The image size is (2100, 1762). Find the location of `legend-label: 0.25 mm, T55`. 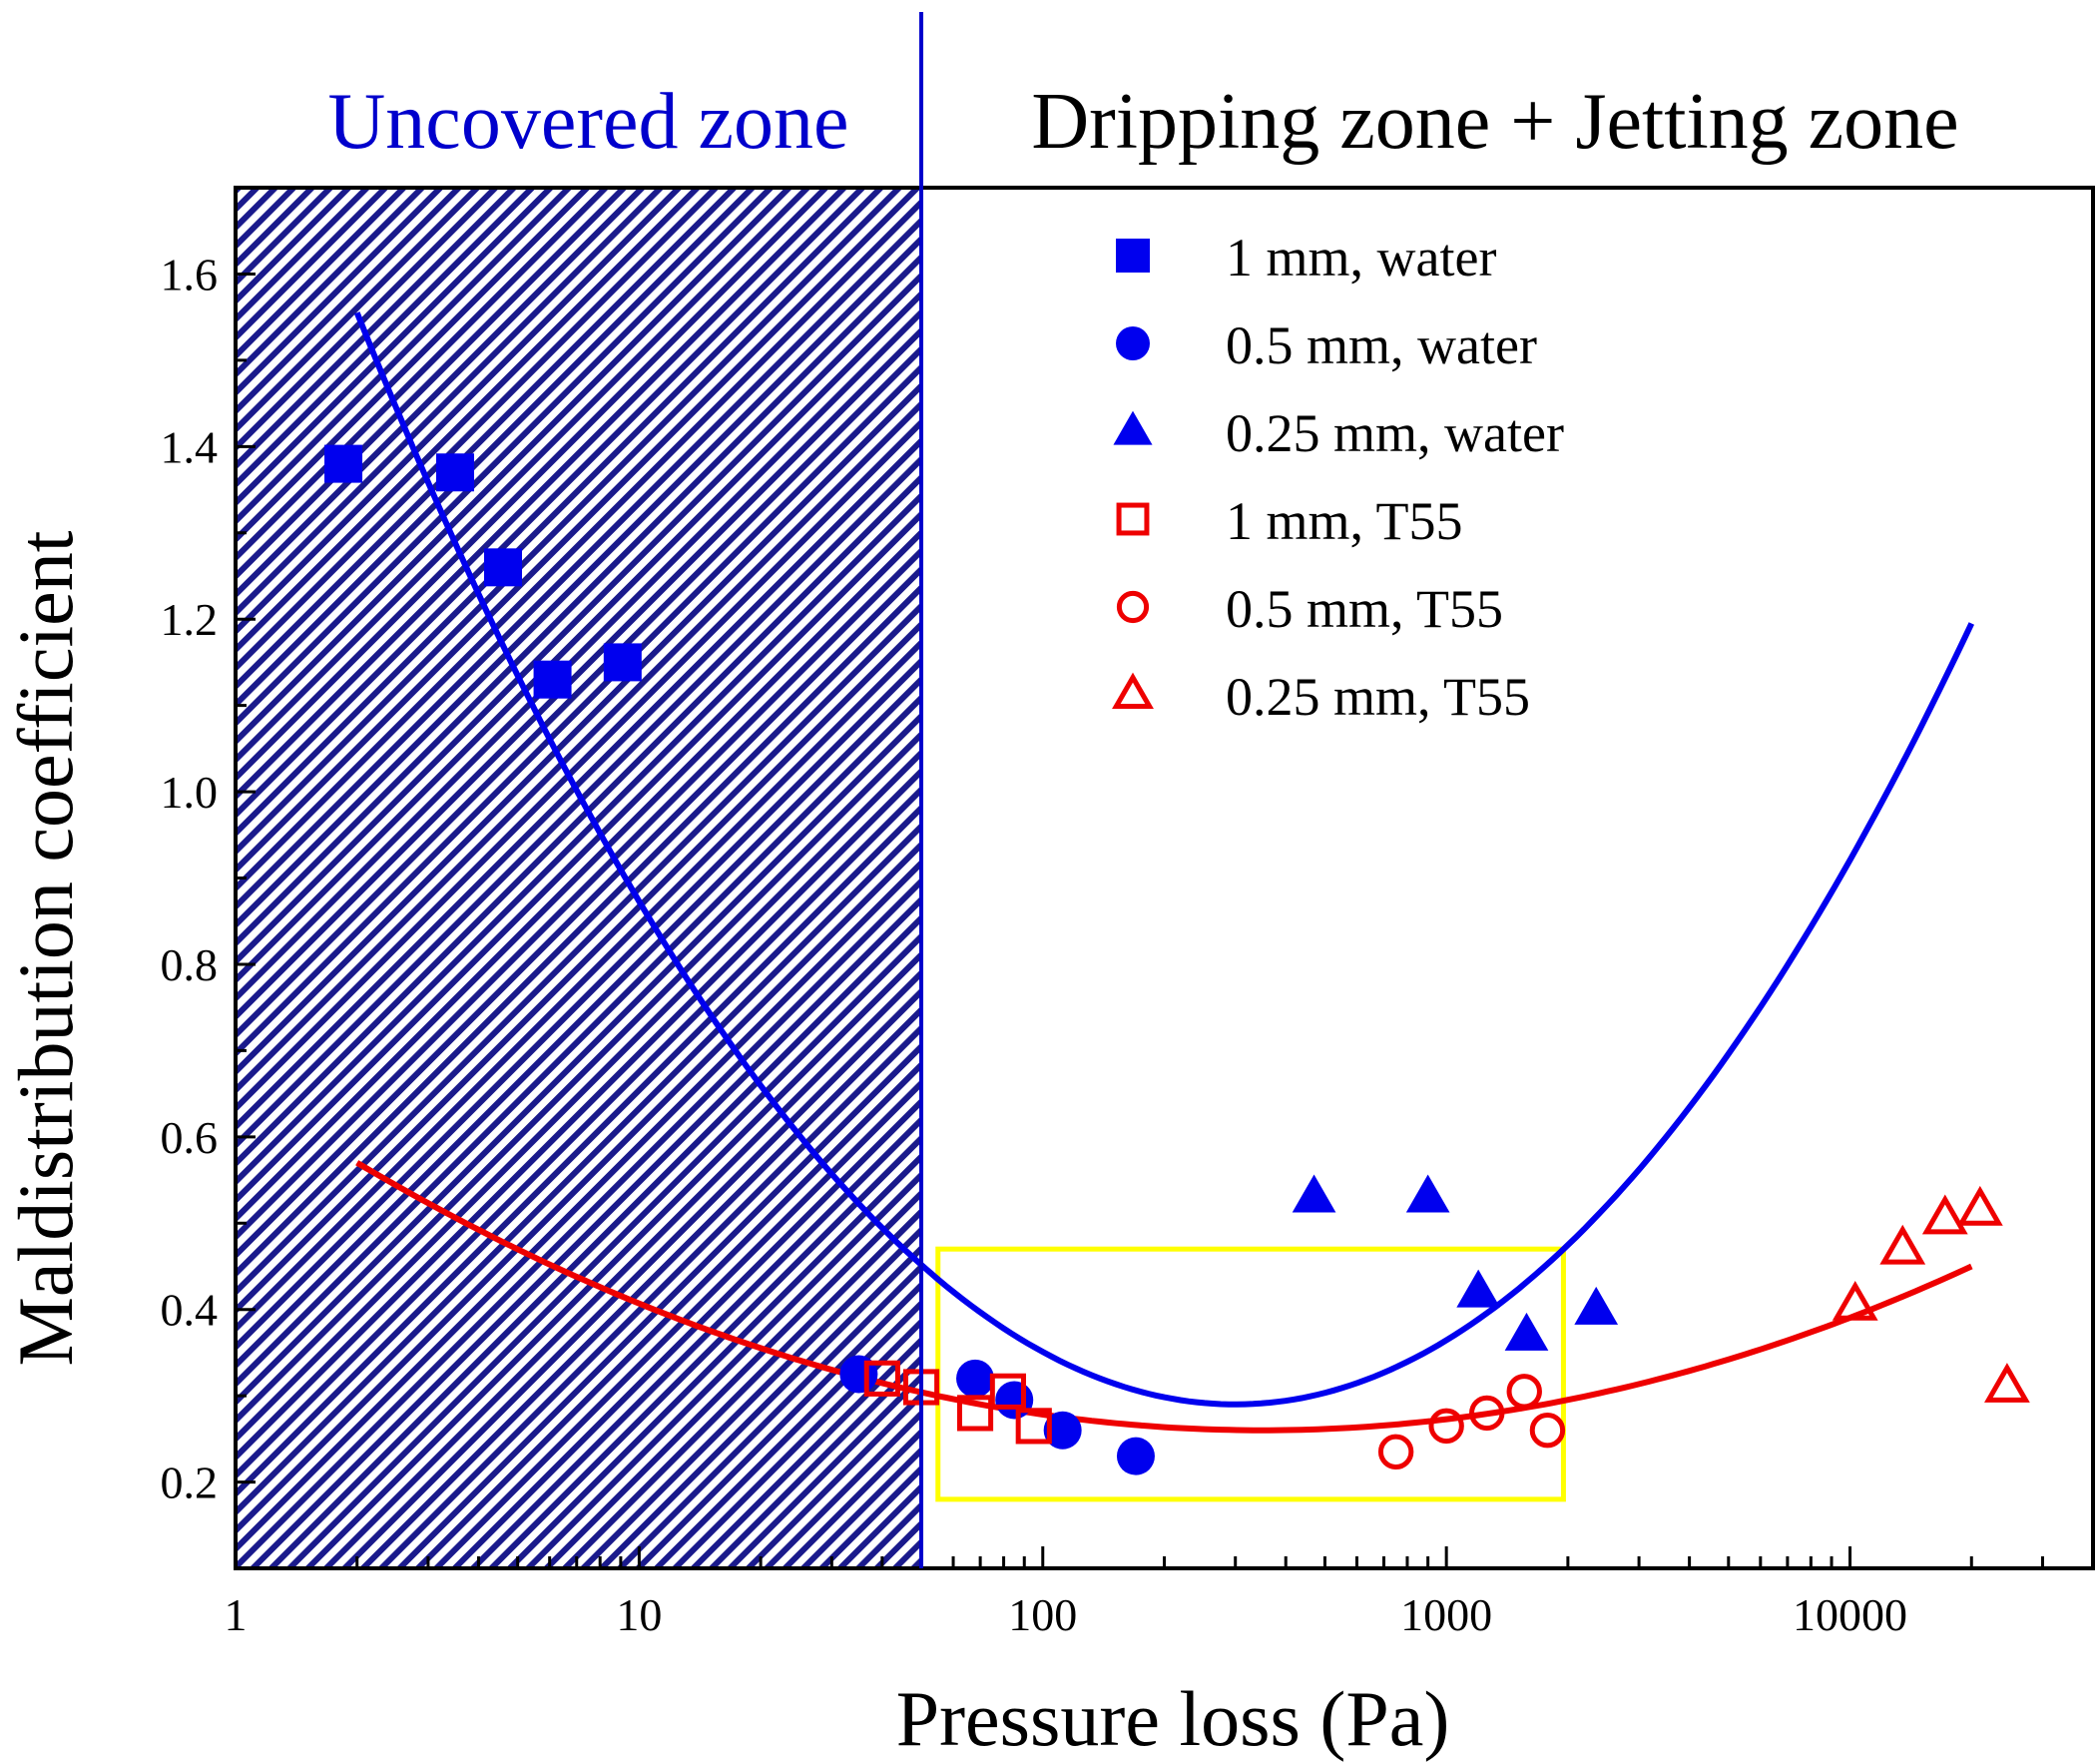

legend-label: 0.25 mm, T55 is located at coordinates (1378, 697).